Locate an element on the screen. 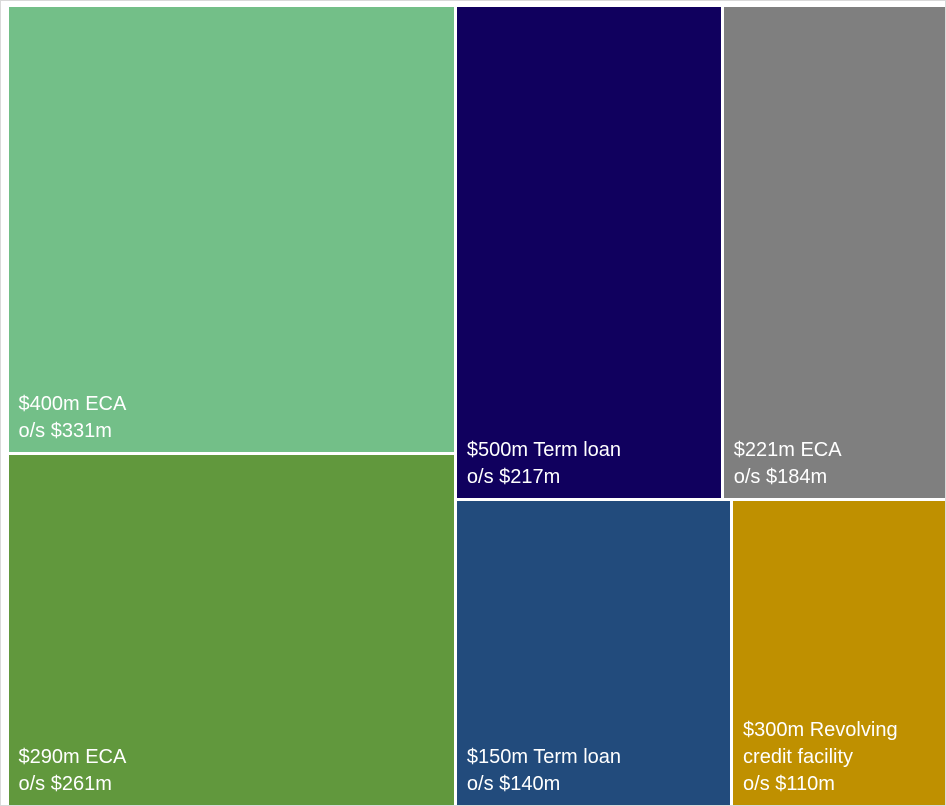  tile-label: $290m ECA is located at coordinates (72, 757).